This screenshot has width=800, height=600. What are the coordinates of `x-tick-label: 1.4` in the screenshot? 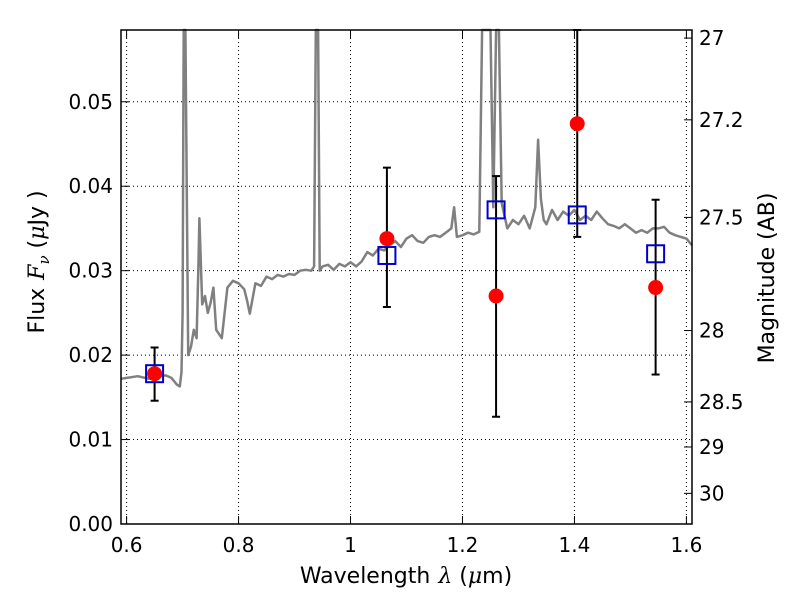 It's located at (575, 545).